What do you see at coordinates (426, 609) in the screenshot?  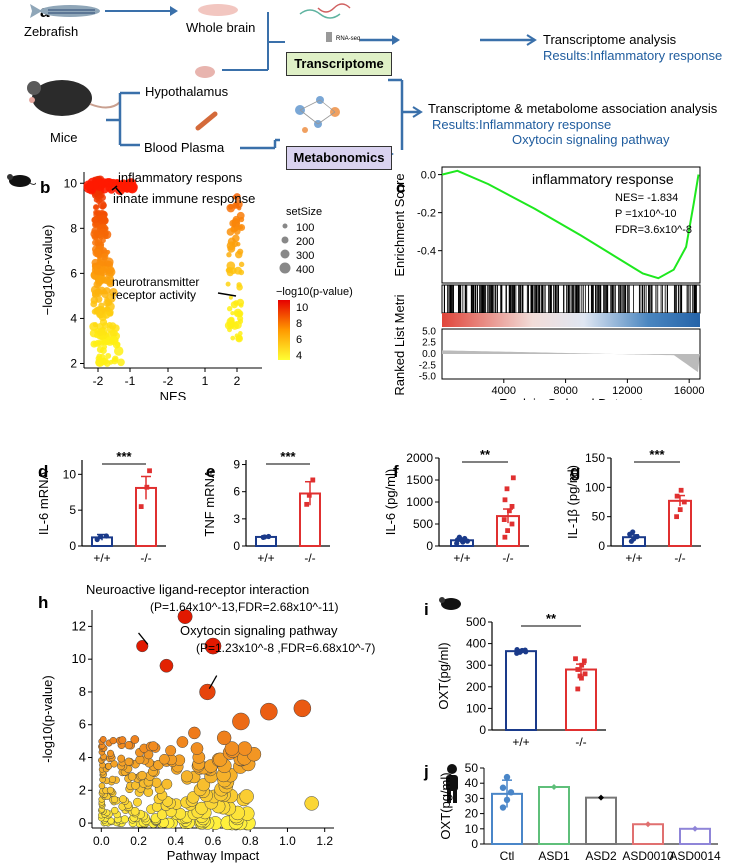 I see `panel-i-label: i` at bounding box center [426, 609].